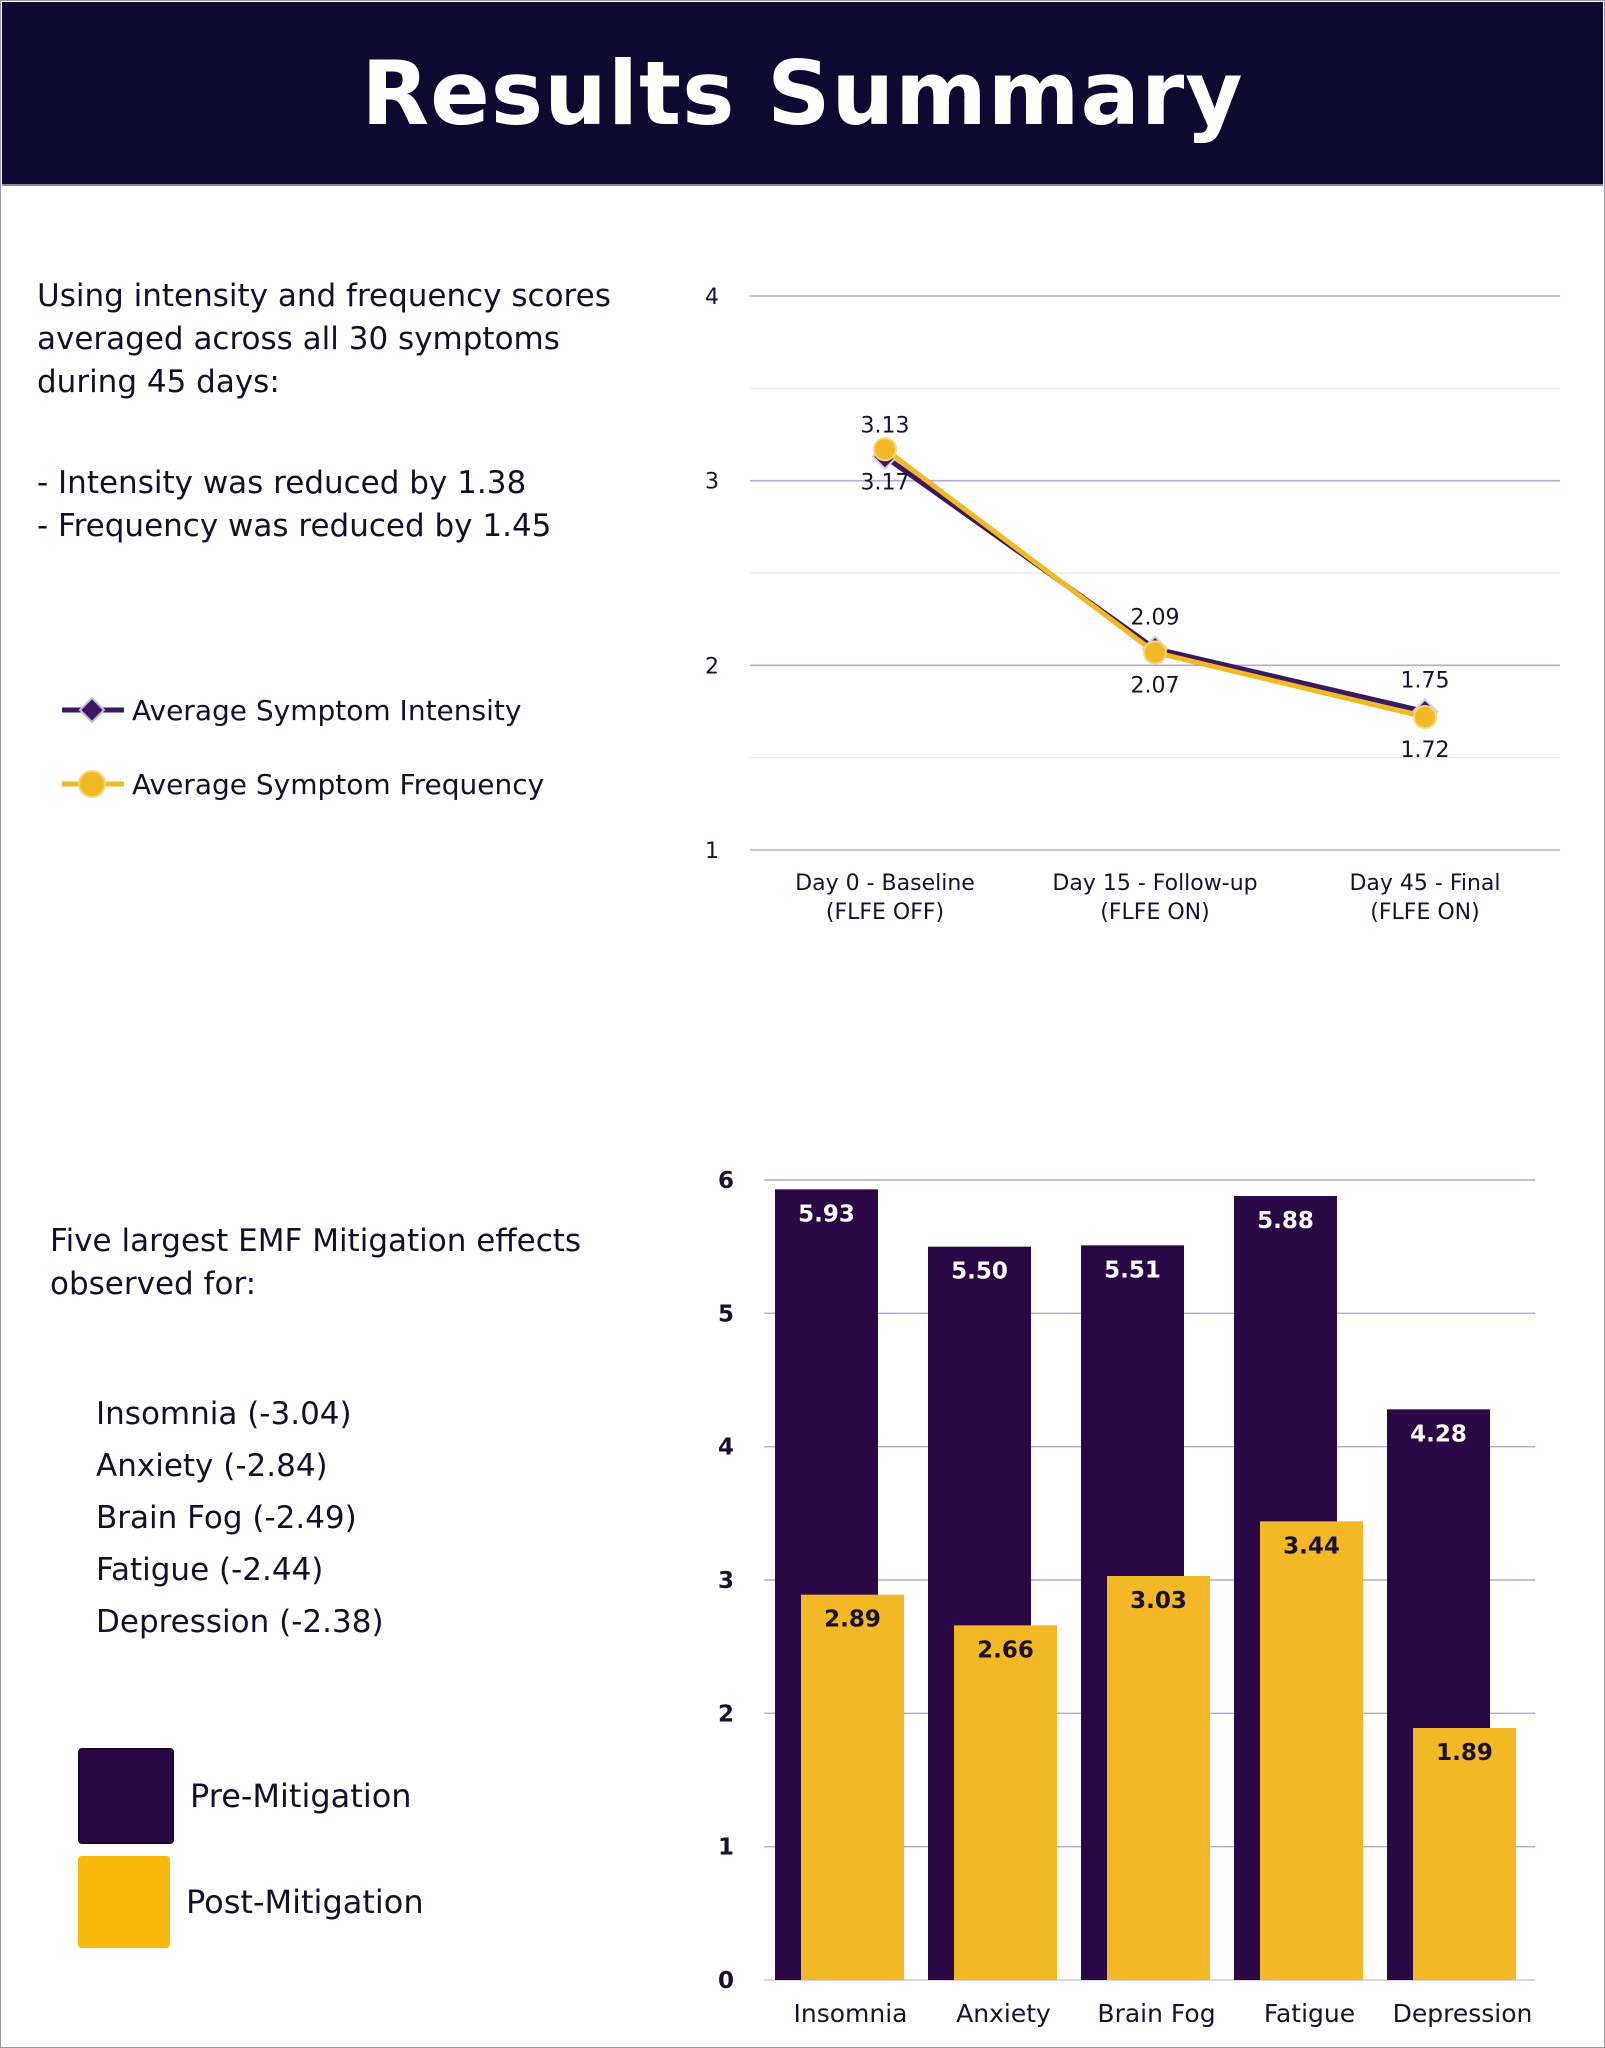 This screenshot has width=1605, height=2048. I want to click on y-tick-label: 0, so click(726, 1981).